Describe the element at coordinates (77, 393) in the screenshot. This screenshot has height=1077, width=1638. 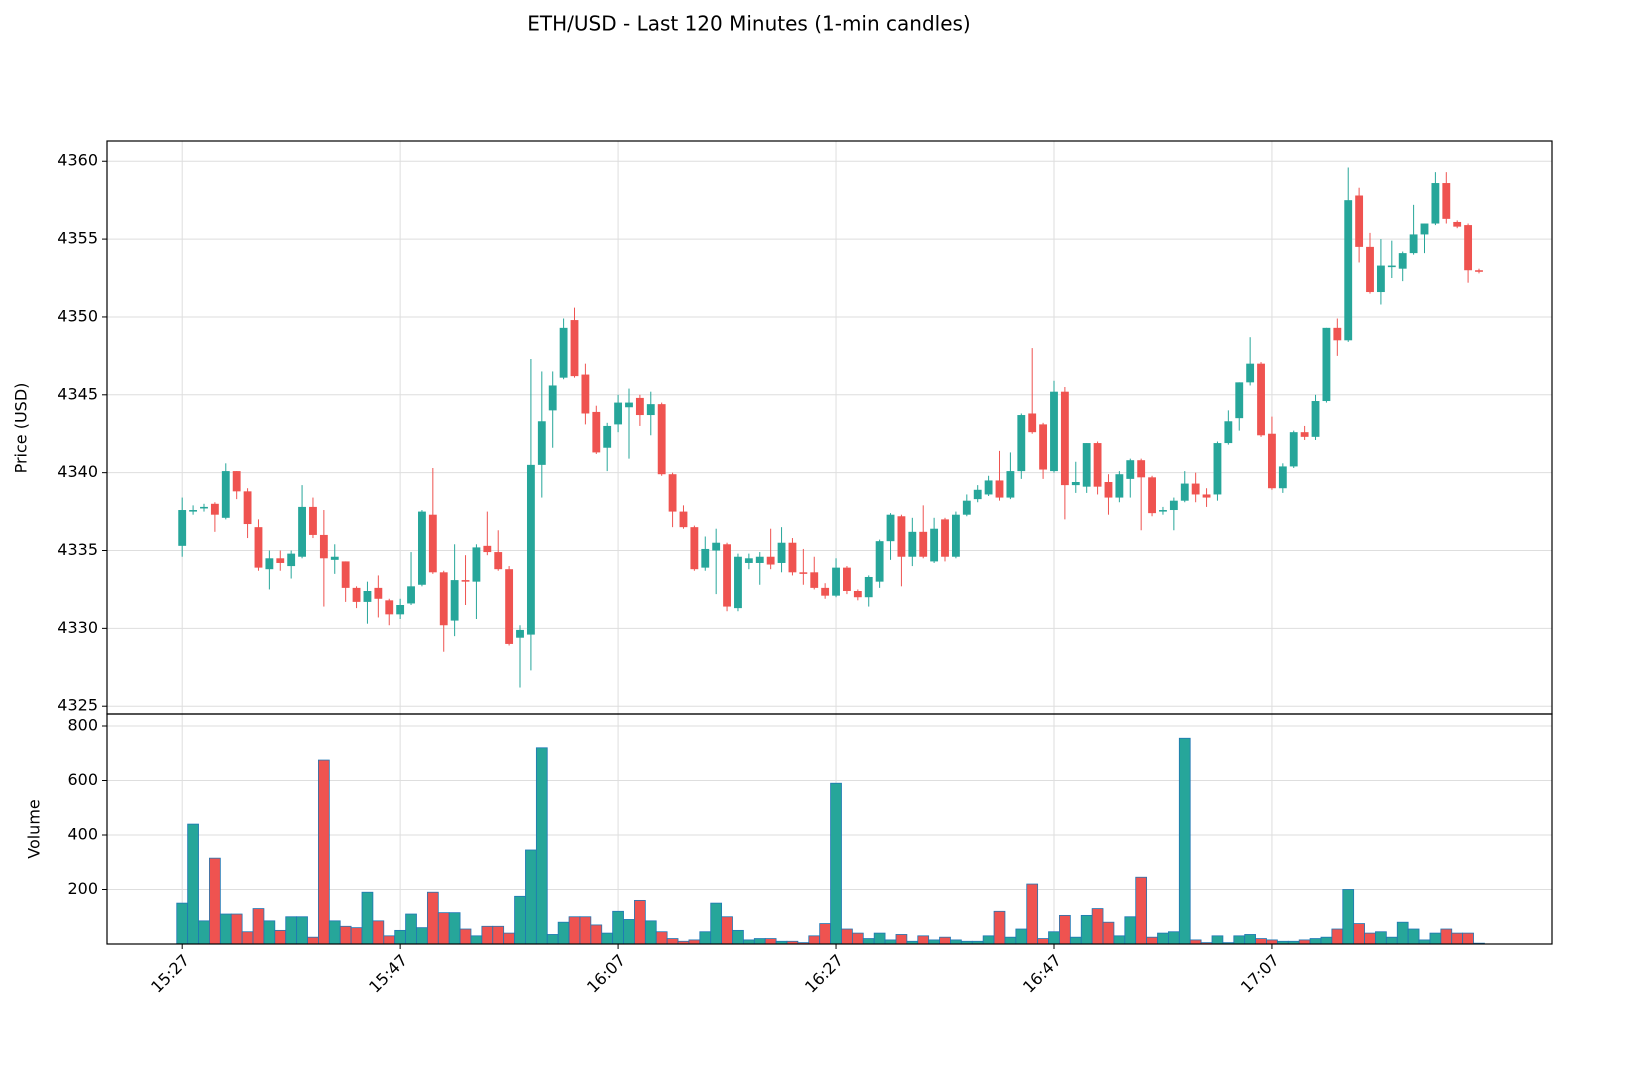
I see `y-tick-label: 4345` at that location.